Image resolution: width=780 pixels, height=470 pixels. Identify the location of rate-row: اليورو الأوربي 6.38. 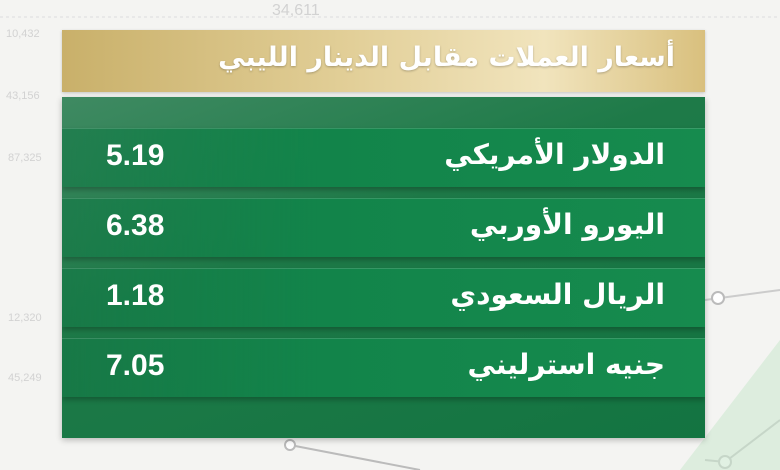
(383, 227).